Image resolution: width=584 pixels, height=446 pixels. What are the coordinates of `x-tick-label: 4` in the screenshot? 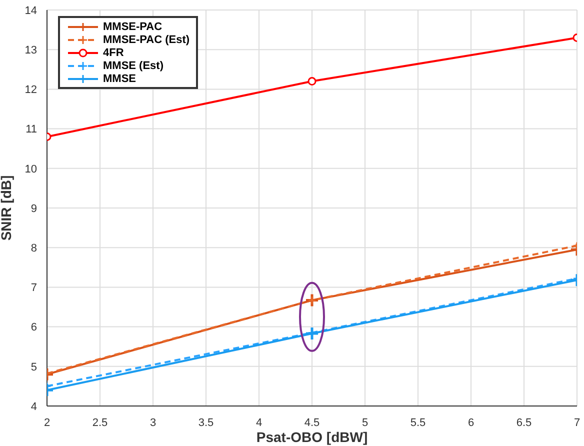 It's located at (259, 422).